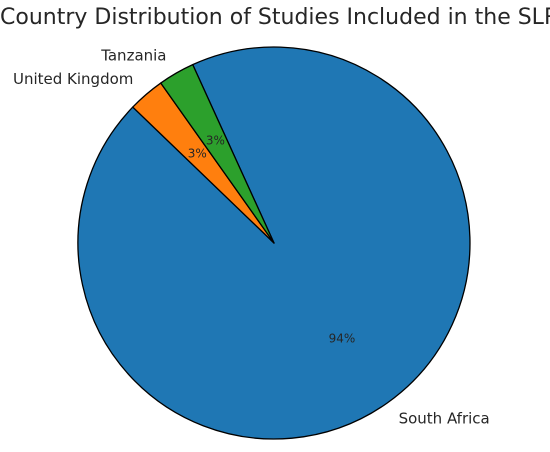 The image size is (550, 452). Describe the element at coordinates (215, 141) in the screenshot. I see `slice-percent-tanzania: 3%` at that location.